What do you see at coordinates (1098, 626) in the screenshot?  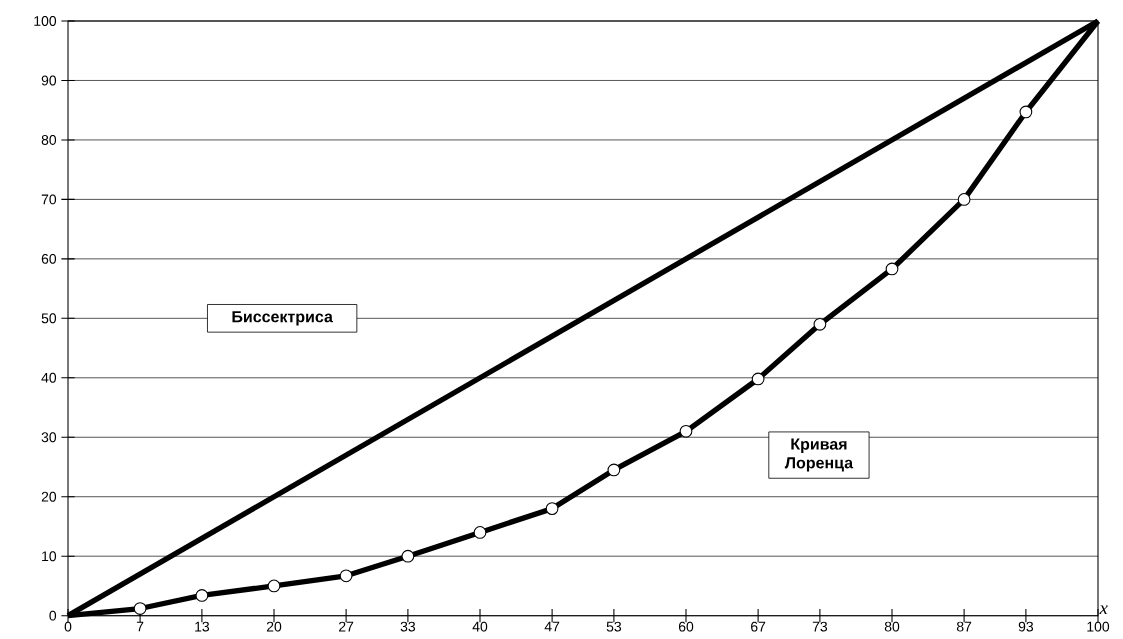 I see `x-tick-label: 100` at bounding box center [1098, 626].